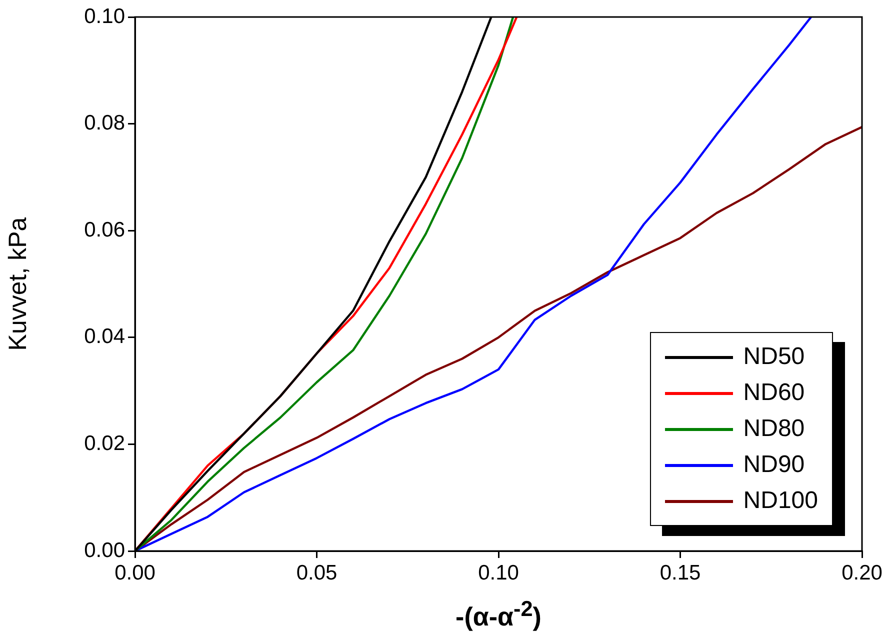 The height and width of the screenshot is (641, 895). What do you see at coordinates (18, 284) in the screenshot?
I see `y-axis-title: Kuvvet, kPa` at bounding box center [18, 284].